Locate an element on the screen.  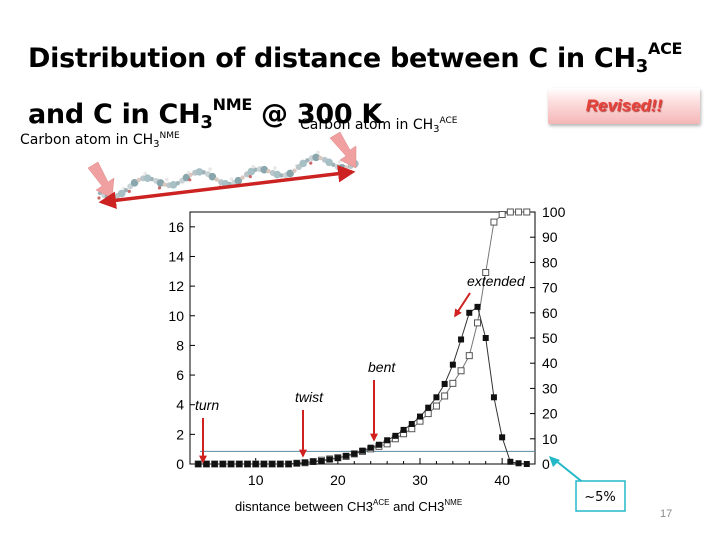
distribution-line is located at coordinates (362, 385).